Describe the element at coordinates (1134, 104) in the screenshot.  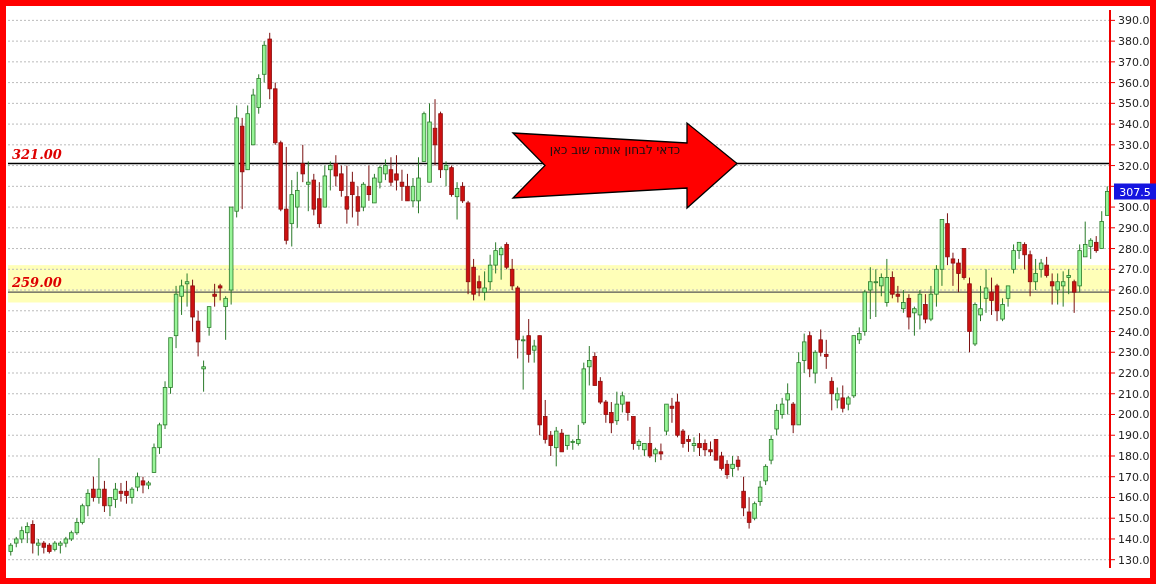
I see `y-tick-label: 350.0` at that location.